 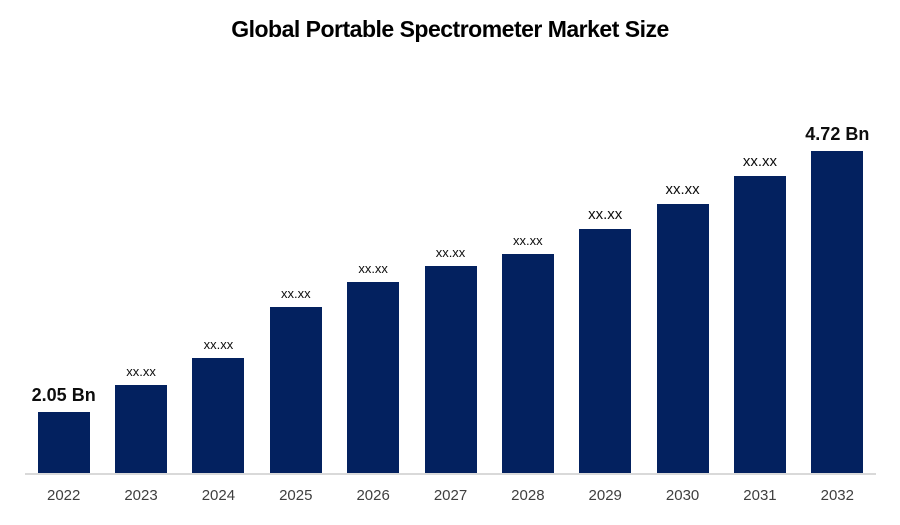 I want to click on x-tick-label-2027: 2027, so click(x=450, y=495).